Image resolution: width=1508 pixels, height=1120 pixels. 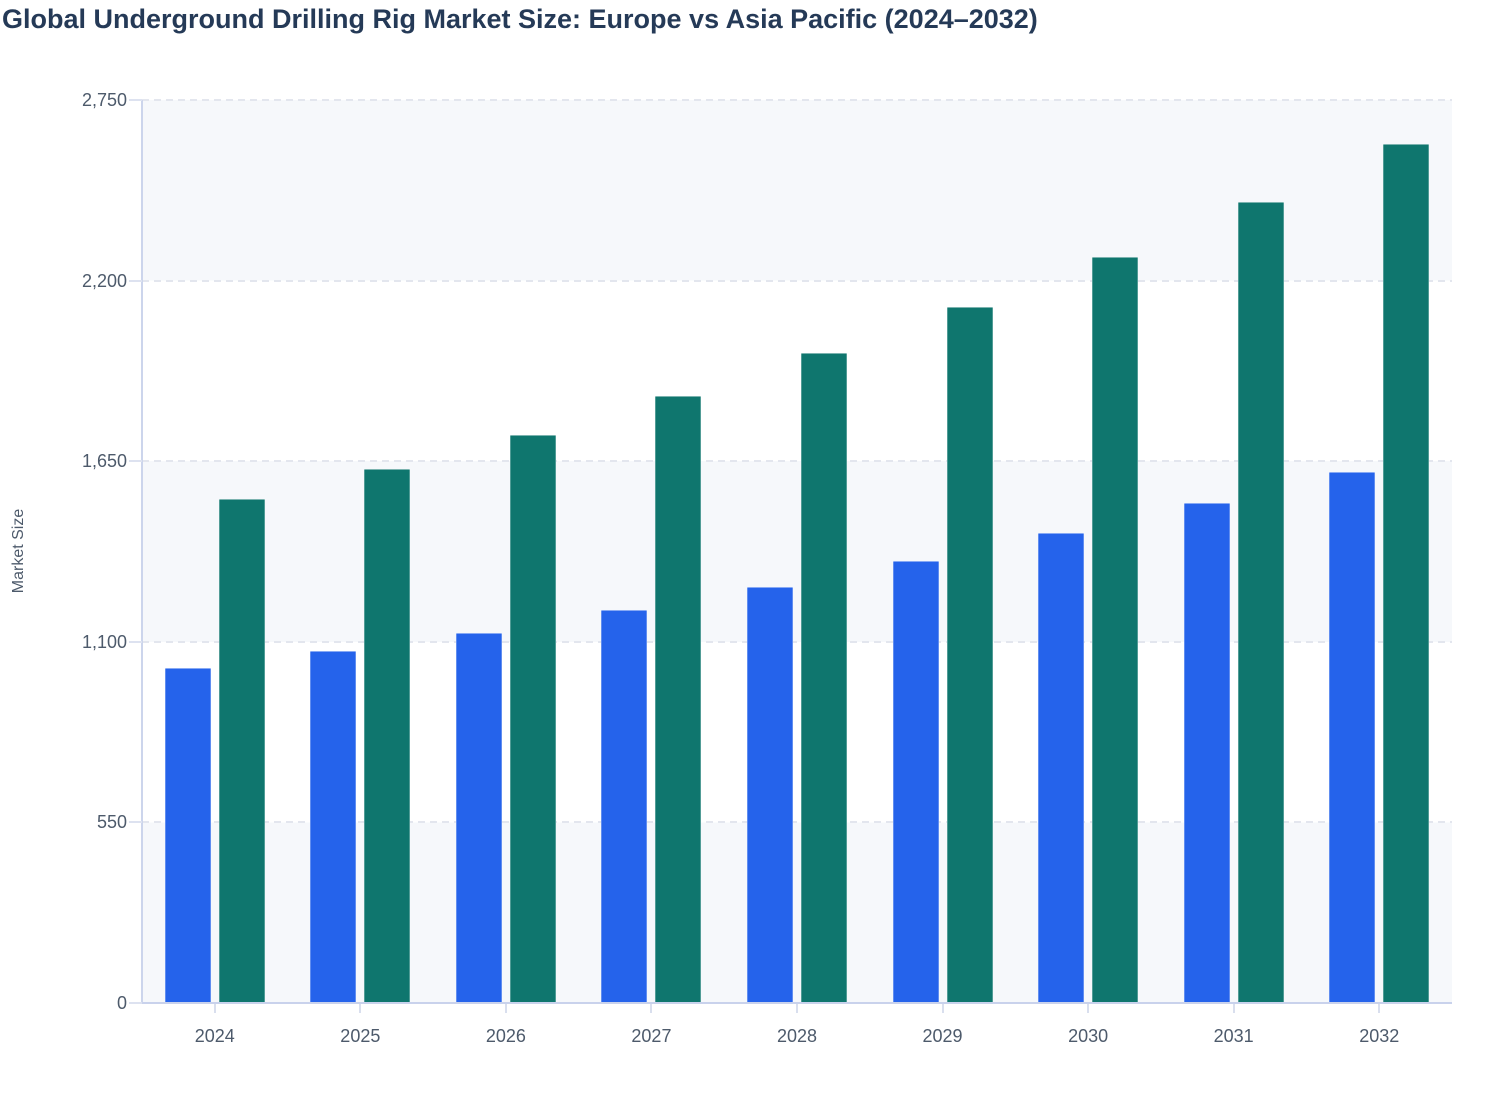 I want to click on x-tick-label-2026: 2026, so click(x=505, y=1036).